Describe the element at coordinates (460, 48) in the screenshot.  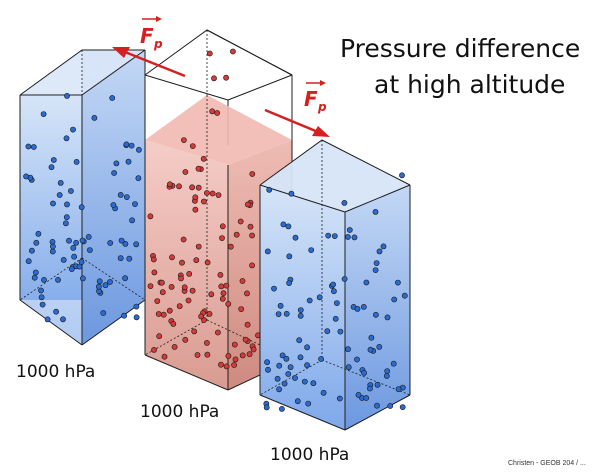
I see `title-line-1: Pressure difference` at that location.